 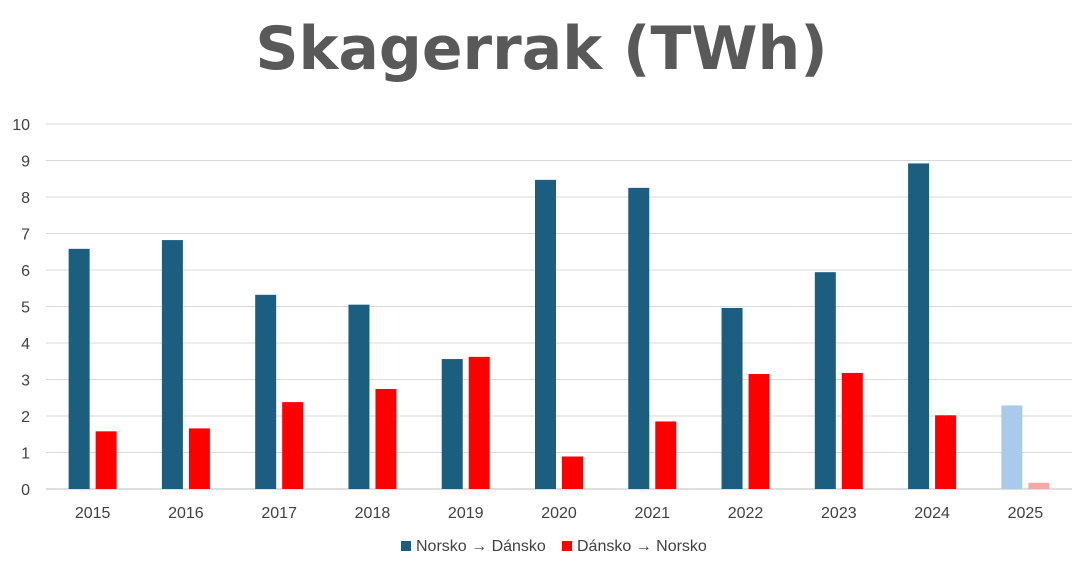 I want to click on bar-dansko-norsko-2017, so click(x=293, y=445).